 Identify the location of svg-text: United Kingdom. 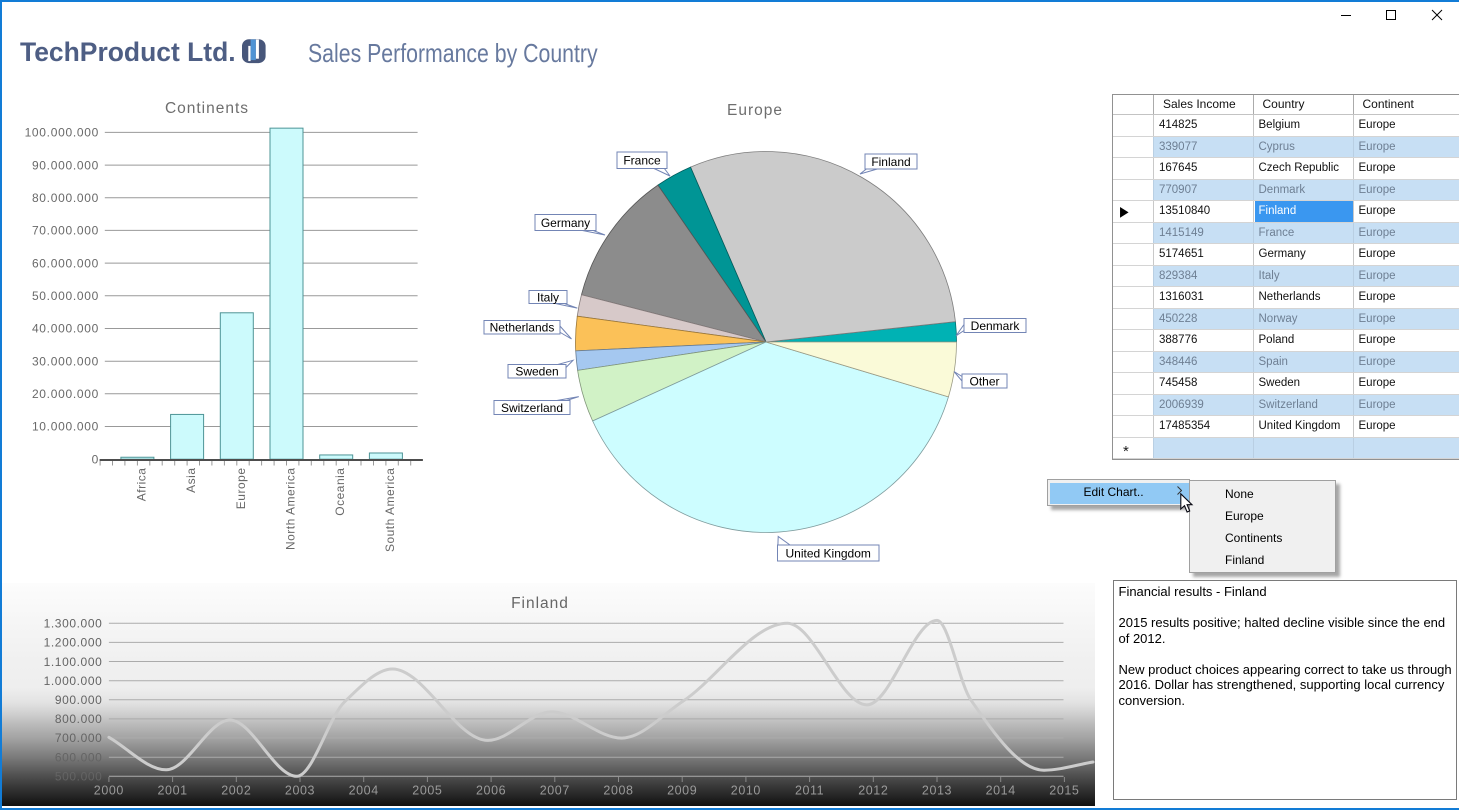
(828, 553).